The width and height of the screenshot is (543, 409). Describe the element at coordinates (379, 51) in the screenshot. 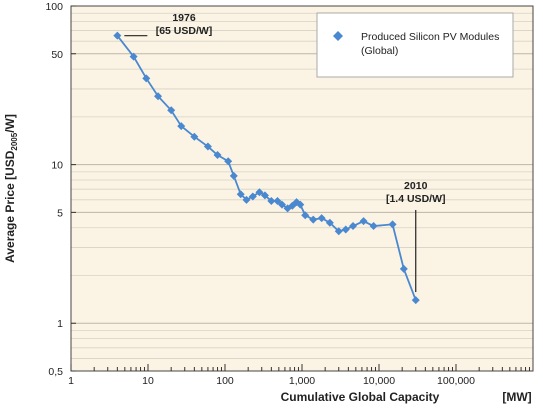

I see `legend-label: (Global)` at that location.